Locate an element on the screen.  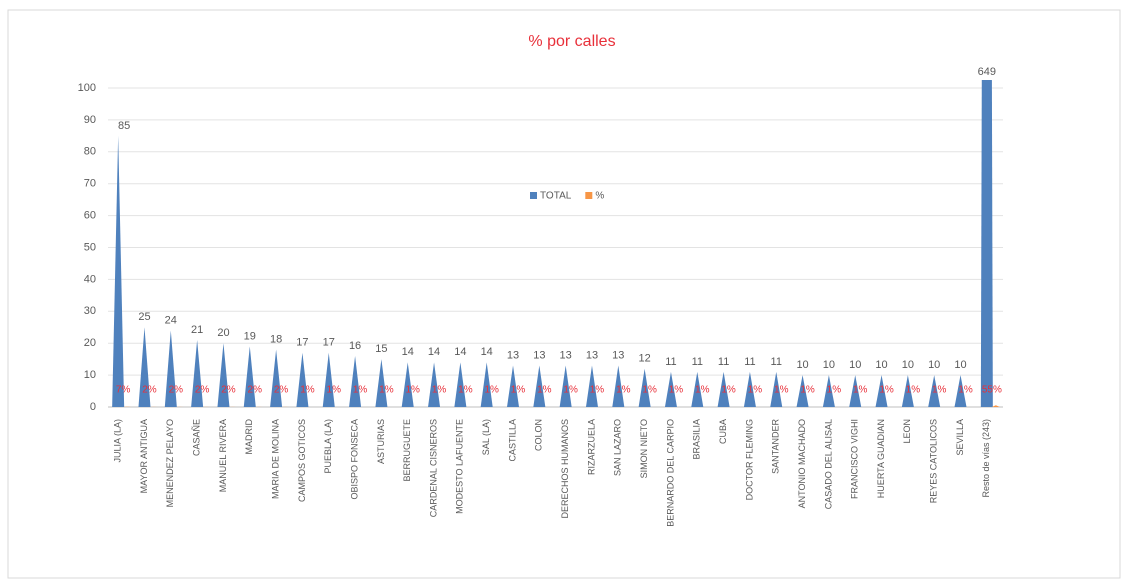
legend-label: TOTAL is located at coordinates (556, 196).